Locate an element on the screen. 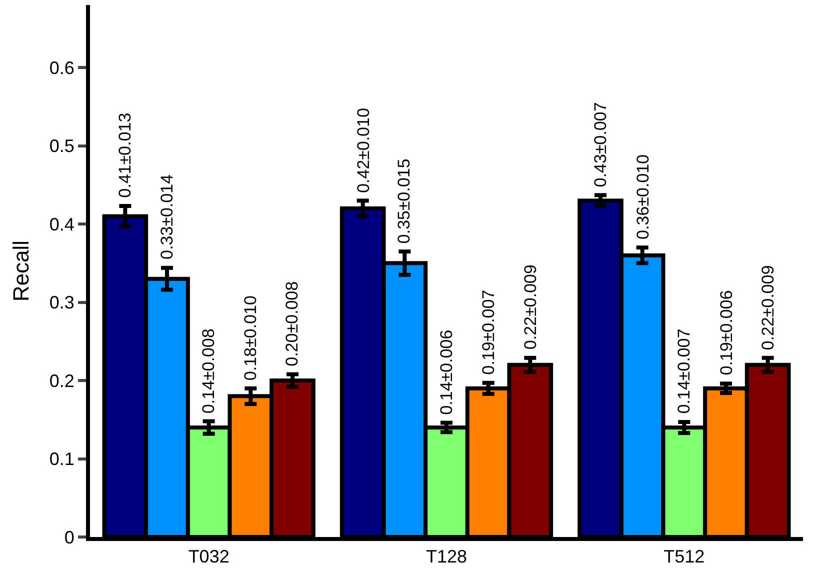 This screenshot has height=582, width=813. x-tick-label: T512 is located at coordinates (684, 556).